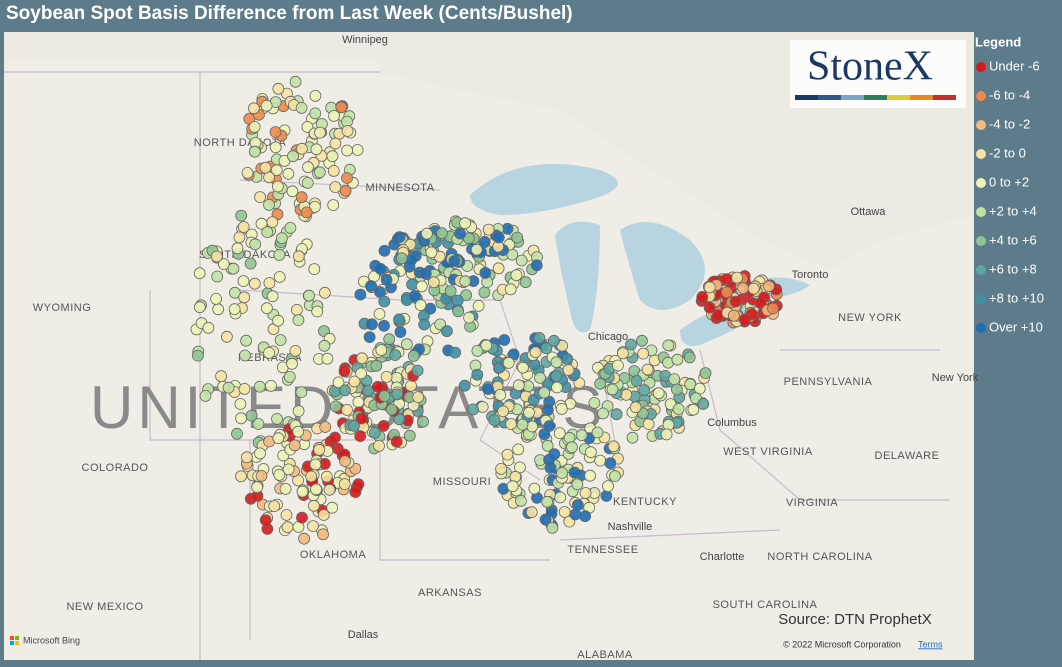  What do you see at coordinates (1014, 65) in the screenshot?
I see `legend-label: Under -6` at bounding box center [1014, 65].